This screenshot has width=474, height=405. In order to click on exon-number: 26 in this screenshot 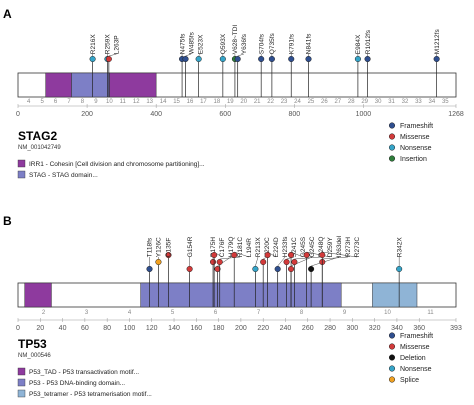, I will do `click(324, 102)`.